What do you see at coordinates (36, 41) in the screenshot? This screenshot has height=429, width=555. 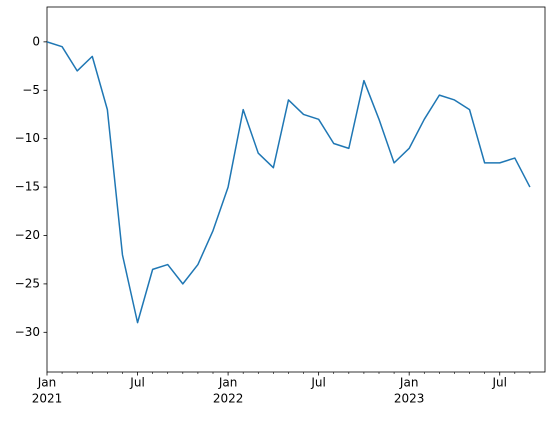 I see `y-tick-label: 0` at bounding box center [36, 41].